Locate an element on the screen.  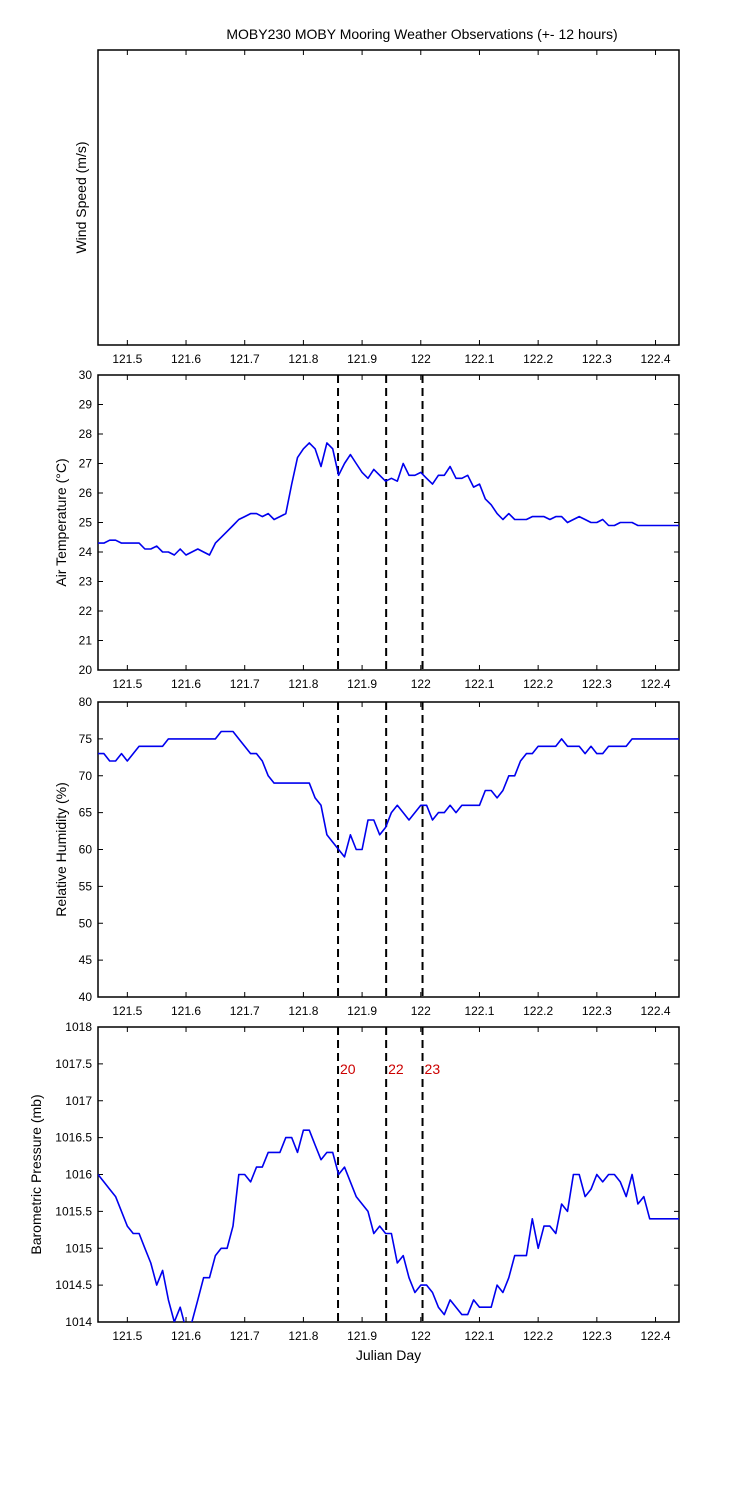
y-axis-label: Barometric Pressure (mb) is located at coordinates (36, 1174).